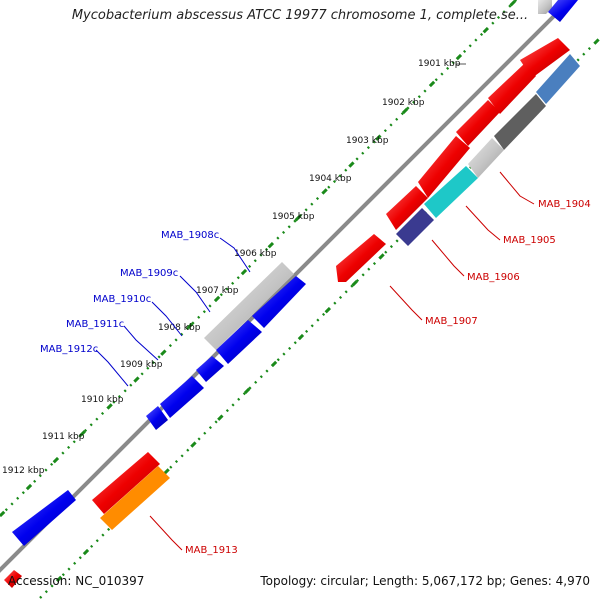 The image size is (600, 604). I want to click on kbp-tick-label: 1901 kbp, so click(439, 64).